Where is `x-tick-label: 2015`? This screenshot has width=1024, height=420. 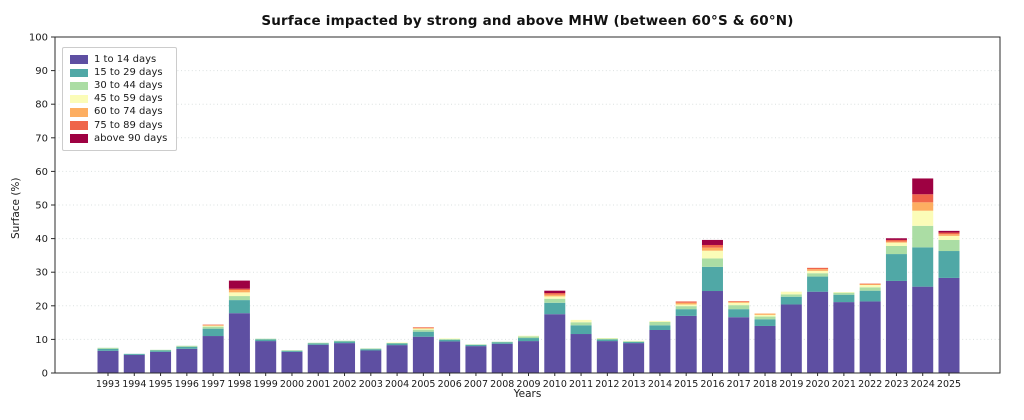 x-tick-label: 2015 is located at coordinates (686, 384).